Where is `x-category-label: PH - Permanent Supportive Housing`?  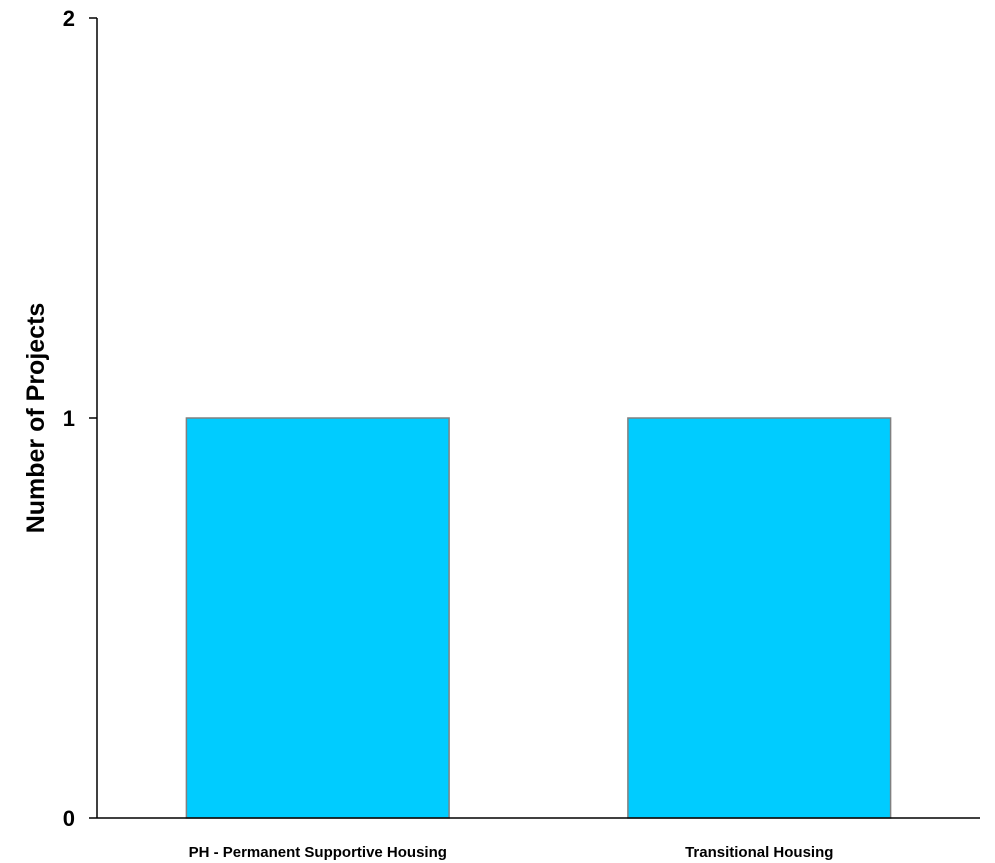
x-category-label: PH - Permanent Supportive Housing is located at coordinates (318, 852).